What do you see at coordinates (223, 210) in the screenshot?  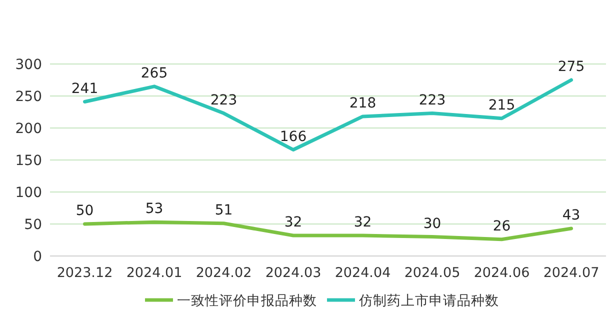 I see `data-label: 51` at bounding box center [223, 210].